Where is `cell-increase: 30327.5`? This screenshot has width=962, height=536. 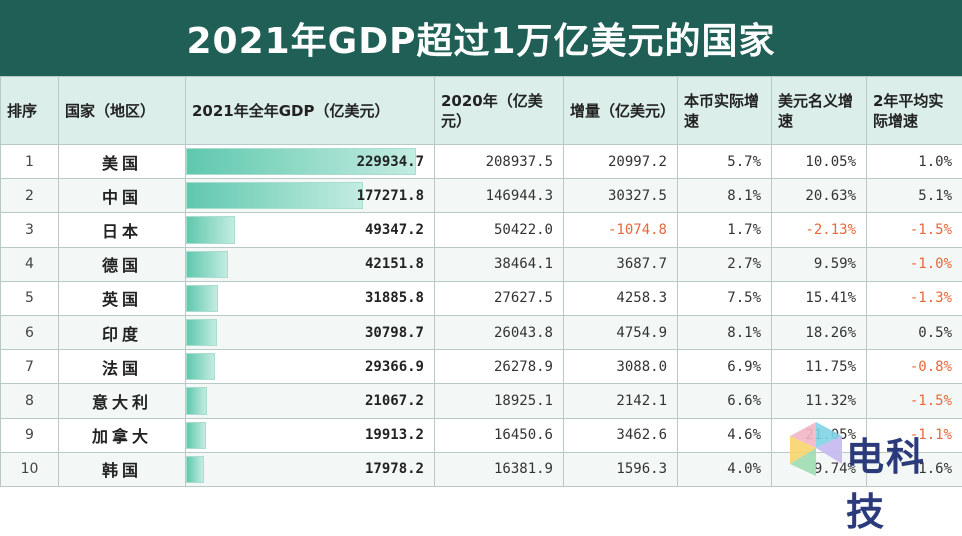 cell-increase: 30327.5 is located at coordinates (621, 196).